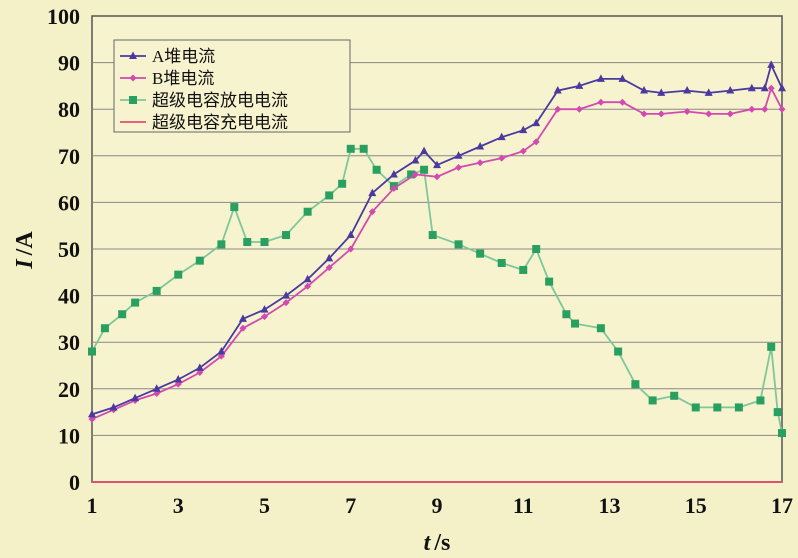  I want to click on y-tick-label: 40, so click(69, 296).